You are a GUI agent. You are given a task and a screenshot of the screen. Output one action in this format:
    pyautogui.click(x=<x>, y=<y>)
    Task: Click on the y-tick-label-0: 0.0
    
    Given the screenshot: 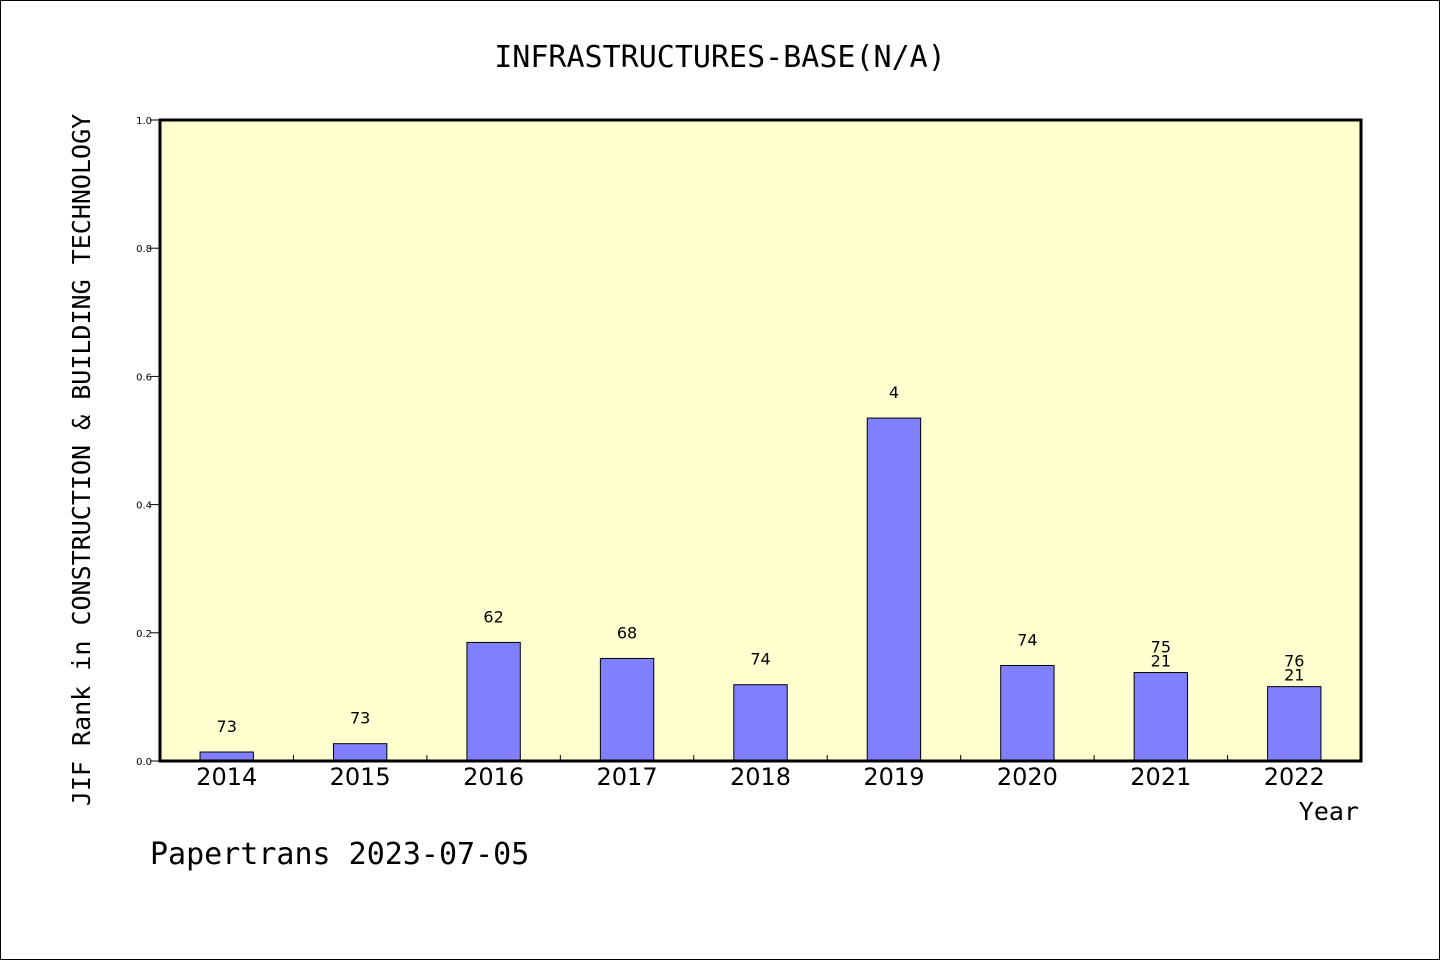 What is the action you would take?
    pyautogui.click(x=144, y=762)
    